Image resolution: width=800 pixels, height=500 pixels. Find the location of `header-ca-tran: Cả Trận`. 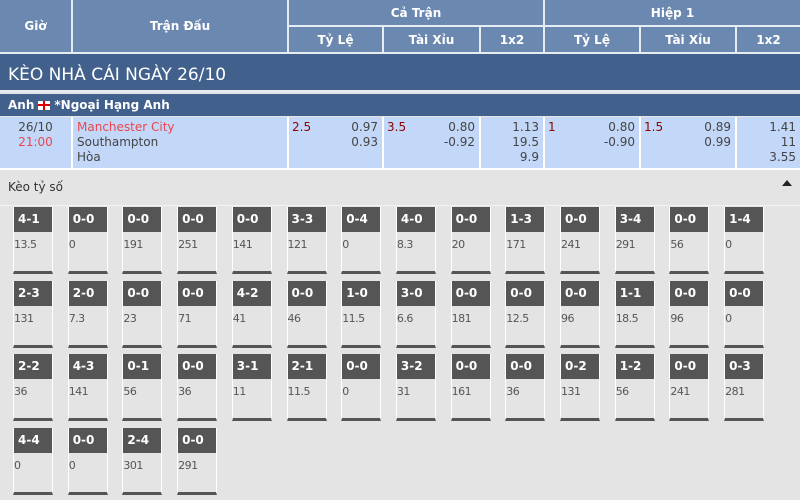

header-ca-tran: Cả Trận is located at coordinates (417, 13).